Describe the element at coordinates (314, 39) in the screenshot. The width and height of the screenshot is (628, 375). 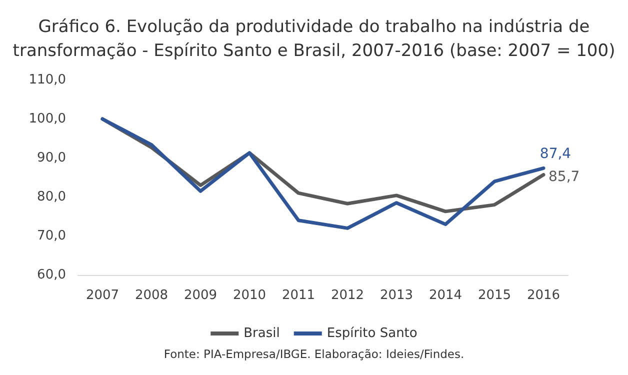
I see `chart-title: Gráfico 6. Evolução da produtividade do trabalho na indústria de transformação - Espírito Santo e Brasil, 2007-2016 (base: 2007 = 100)` at that location.